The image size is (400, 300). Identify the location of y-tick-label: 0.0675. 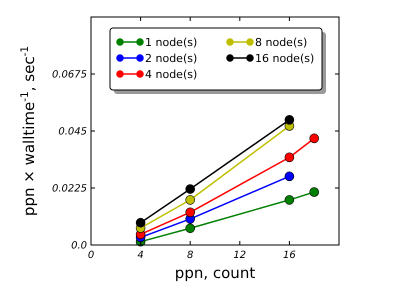
(69, 75).